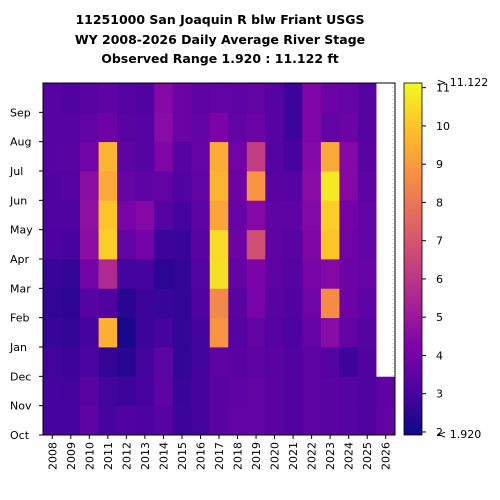 The width and height of the screenshot is (500, 500). What do you see at coordinates (312, 274) in the screenshot?
I see `heat-cell-2022-Mar` at bounding box center [312, 274].